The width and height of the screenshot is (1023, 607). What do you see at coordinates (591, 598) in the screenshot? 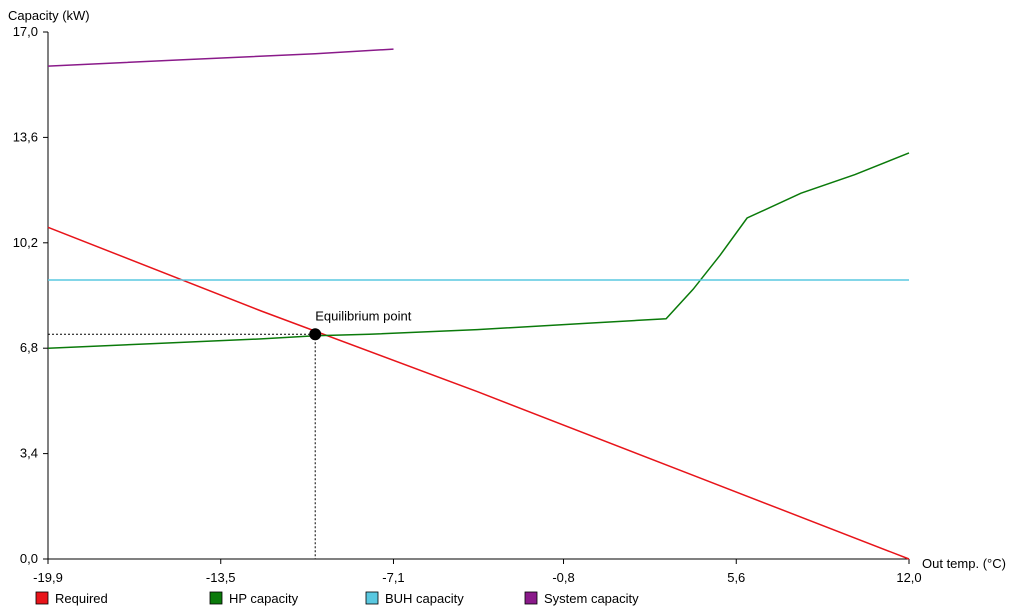
I see `legend-label: System capacity` at bounding box center [591, 598].